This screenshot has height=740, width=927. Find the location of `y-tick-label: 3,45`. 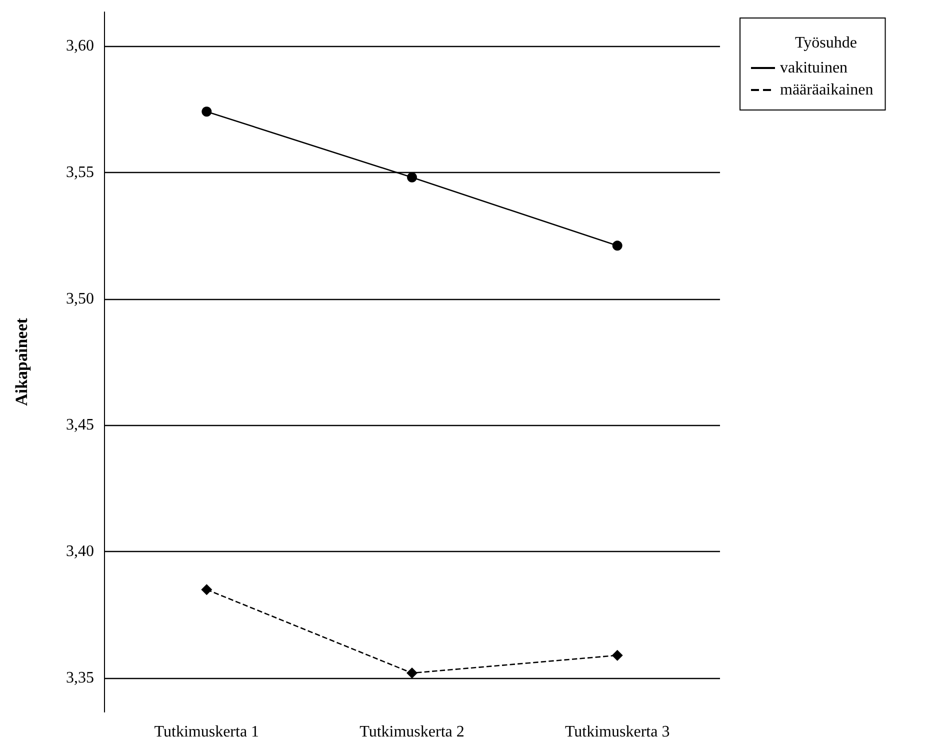

y-tick-label: 3,45 is located at coordinates (80, 425).